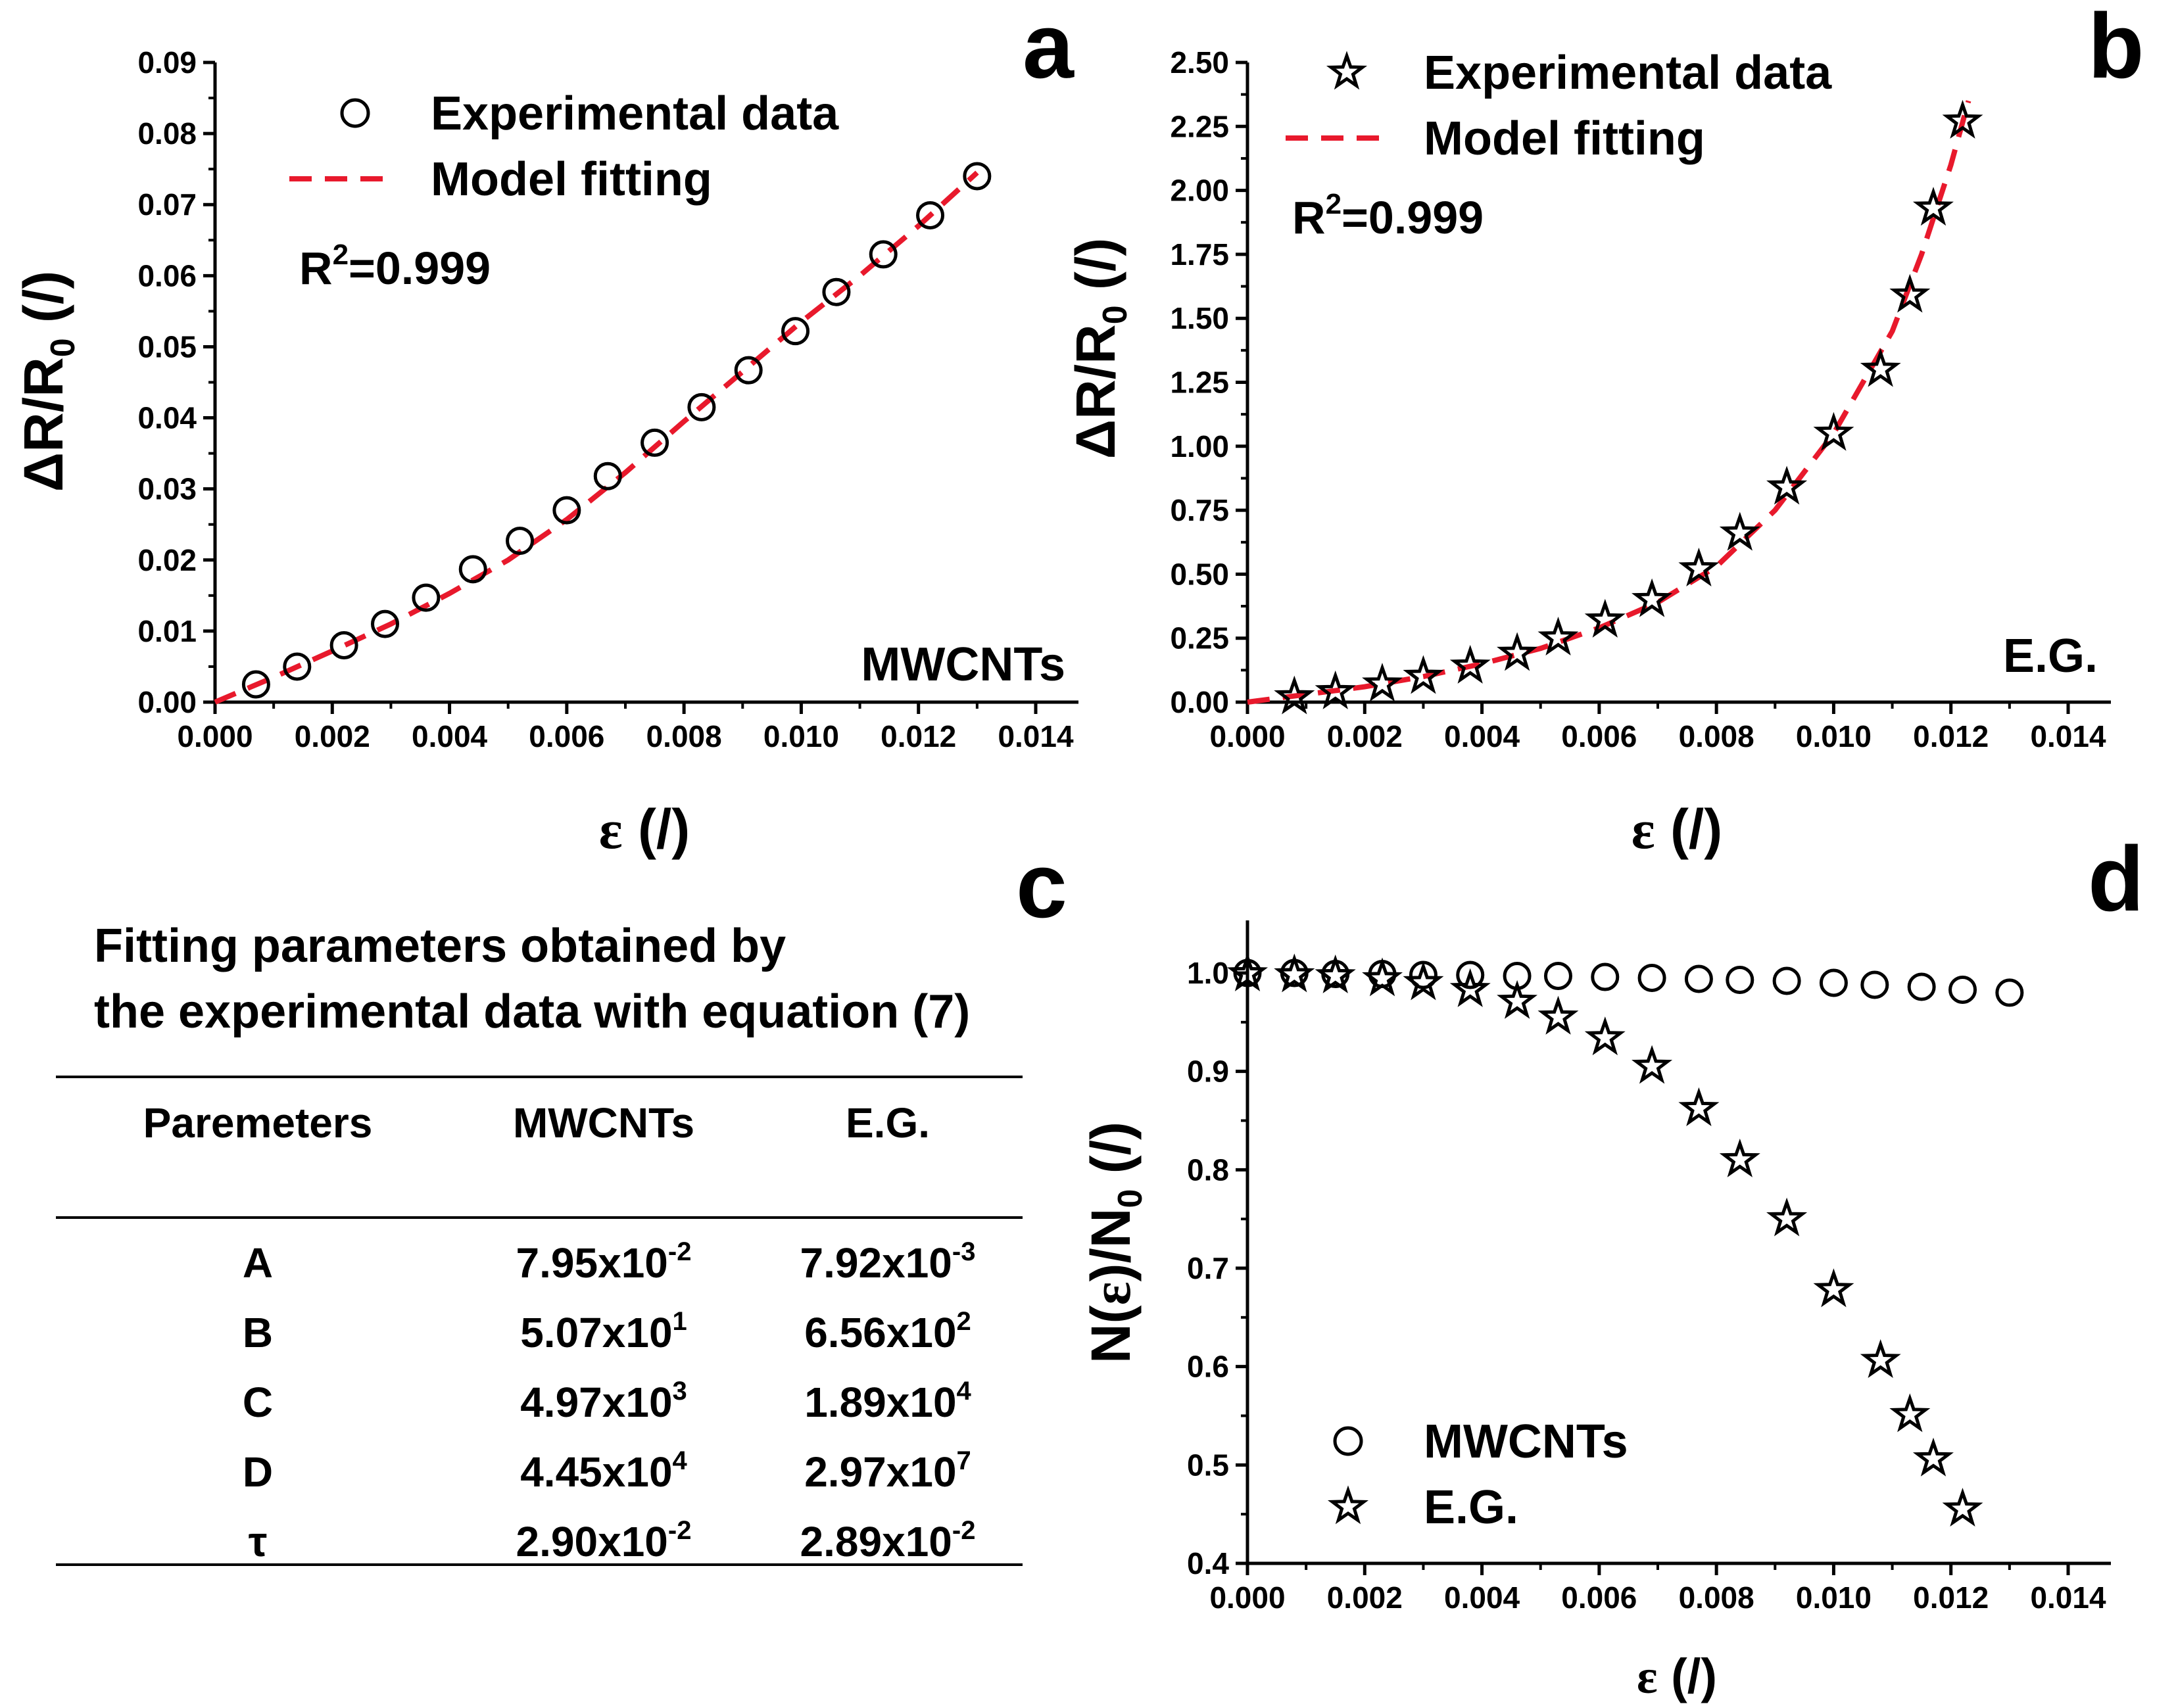 The width and height of the screenshot is (2176, 1708). I want to click on table-cell-mwcnts: 4.97x103, so click(603, 1401).